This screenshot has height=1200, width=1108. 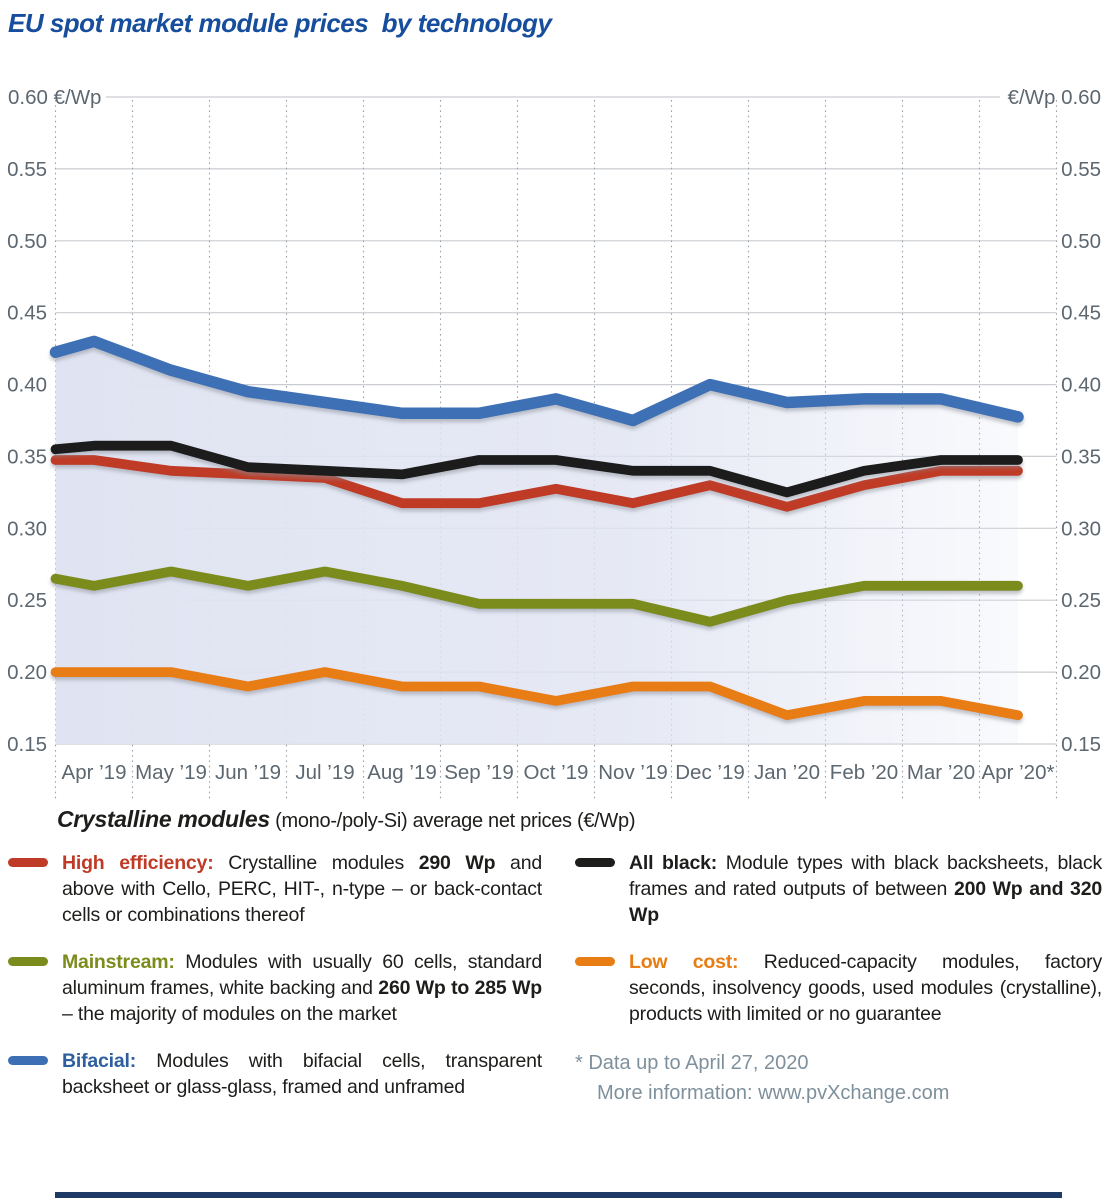 I want to click on bifacial-label: Bifacial:, so click(x=109, y=1061).